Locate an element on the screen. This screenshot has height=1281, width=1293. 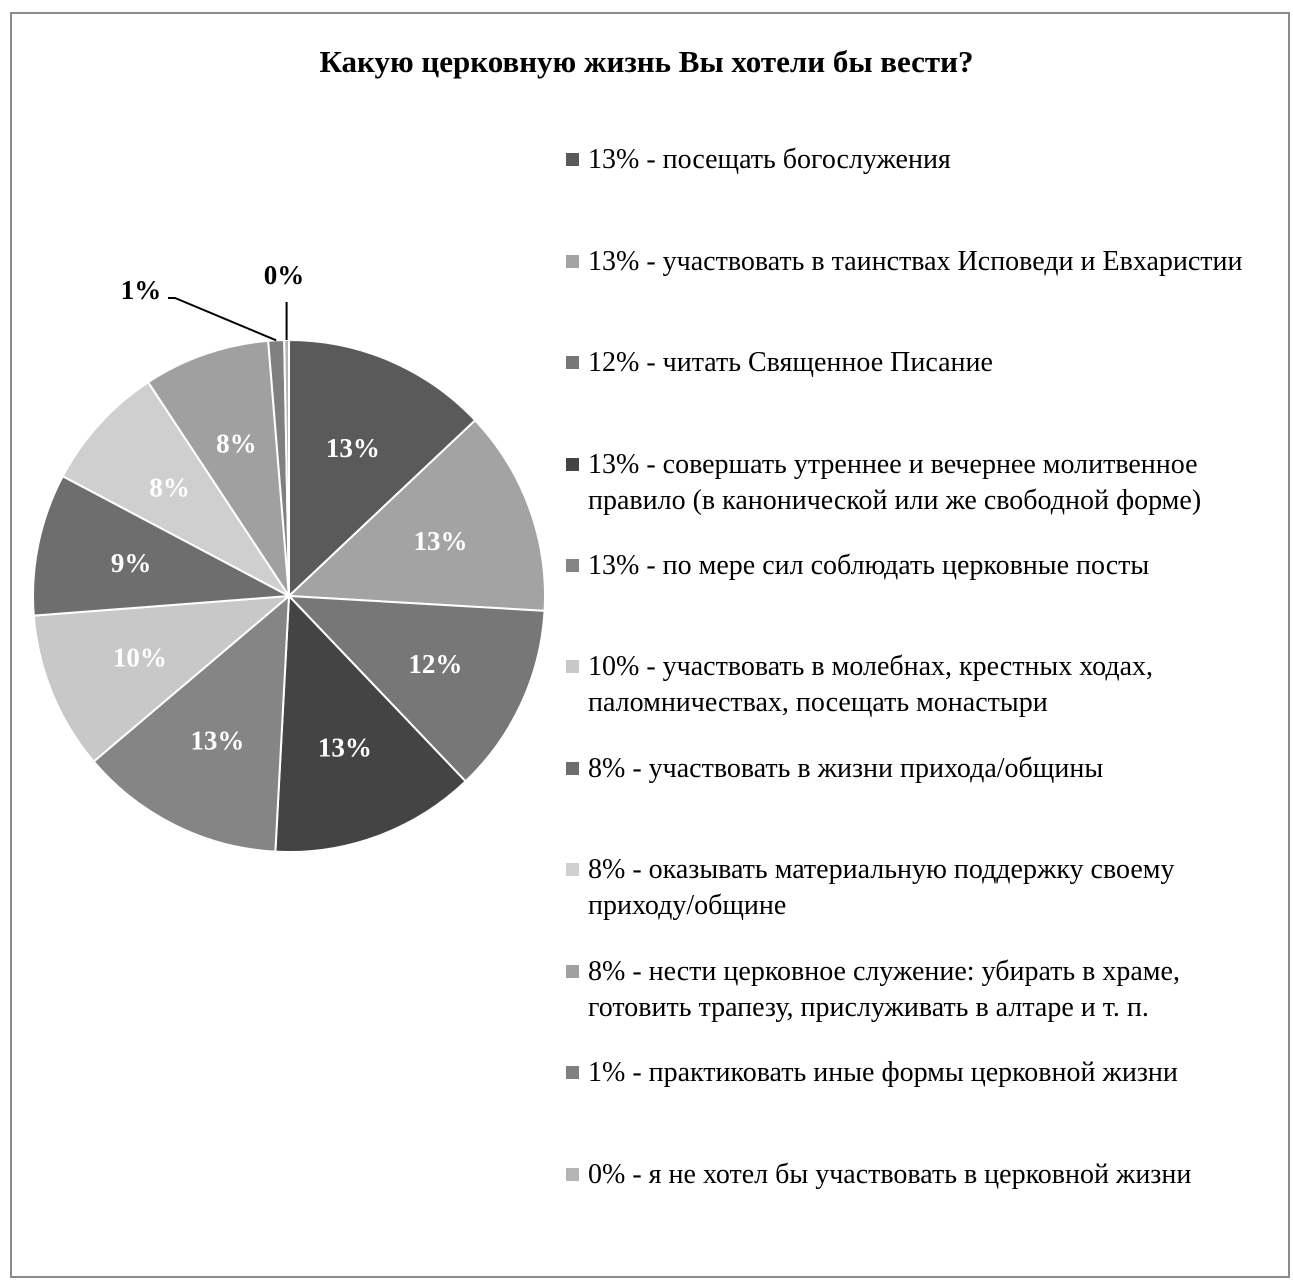
slice-label-4: 13% is located at coordinates (345, 747).